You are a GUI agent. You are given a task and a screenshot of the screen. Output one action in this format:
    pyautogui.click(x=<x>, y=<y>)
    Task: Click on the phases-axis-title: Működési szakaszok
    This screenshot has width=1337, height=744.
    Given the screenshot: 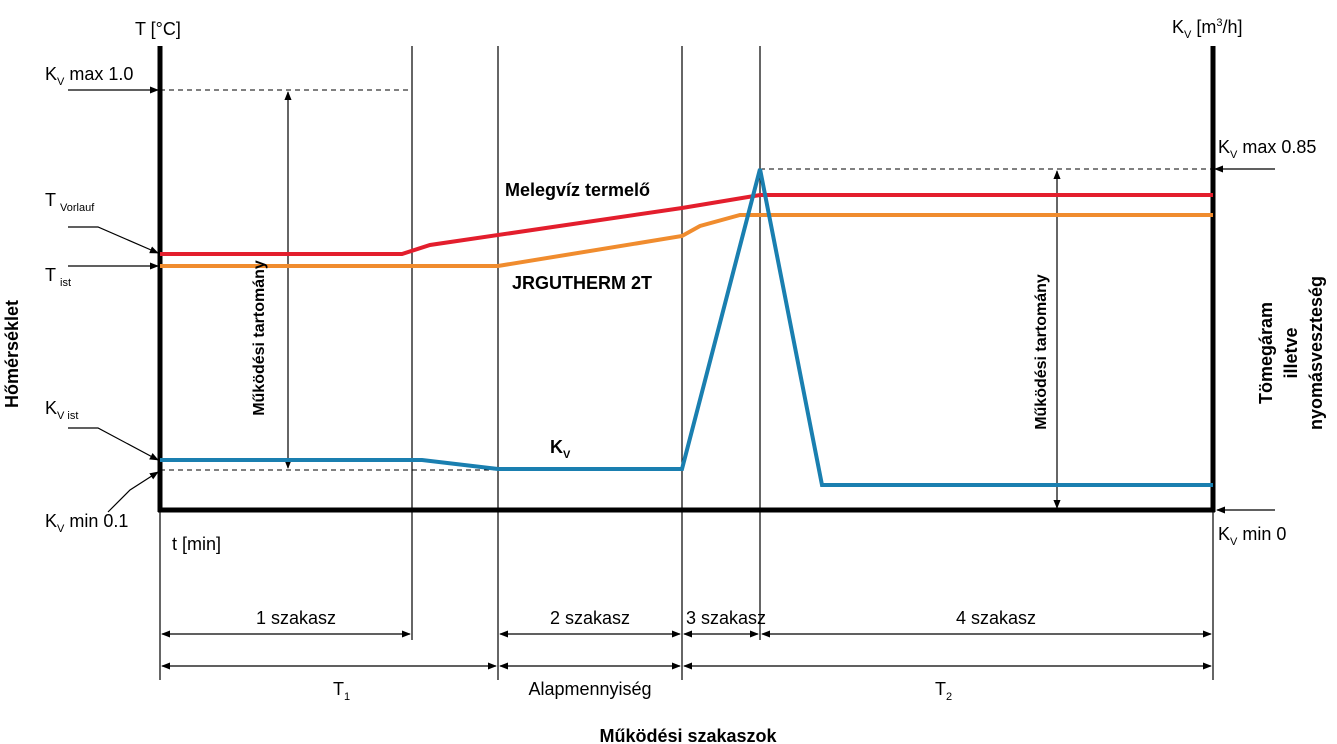 What is the action you would take?
    pyautogui.click(x=688, y=735)
    